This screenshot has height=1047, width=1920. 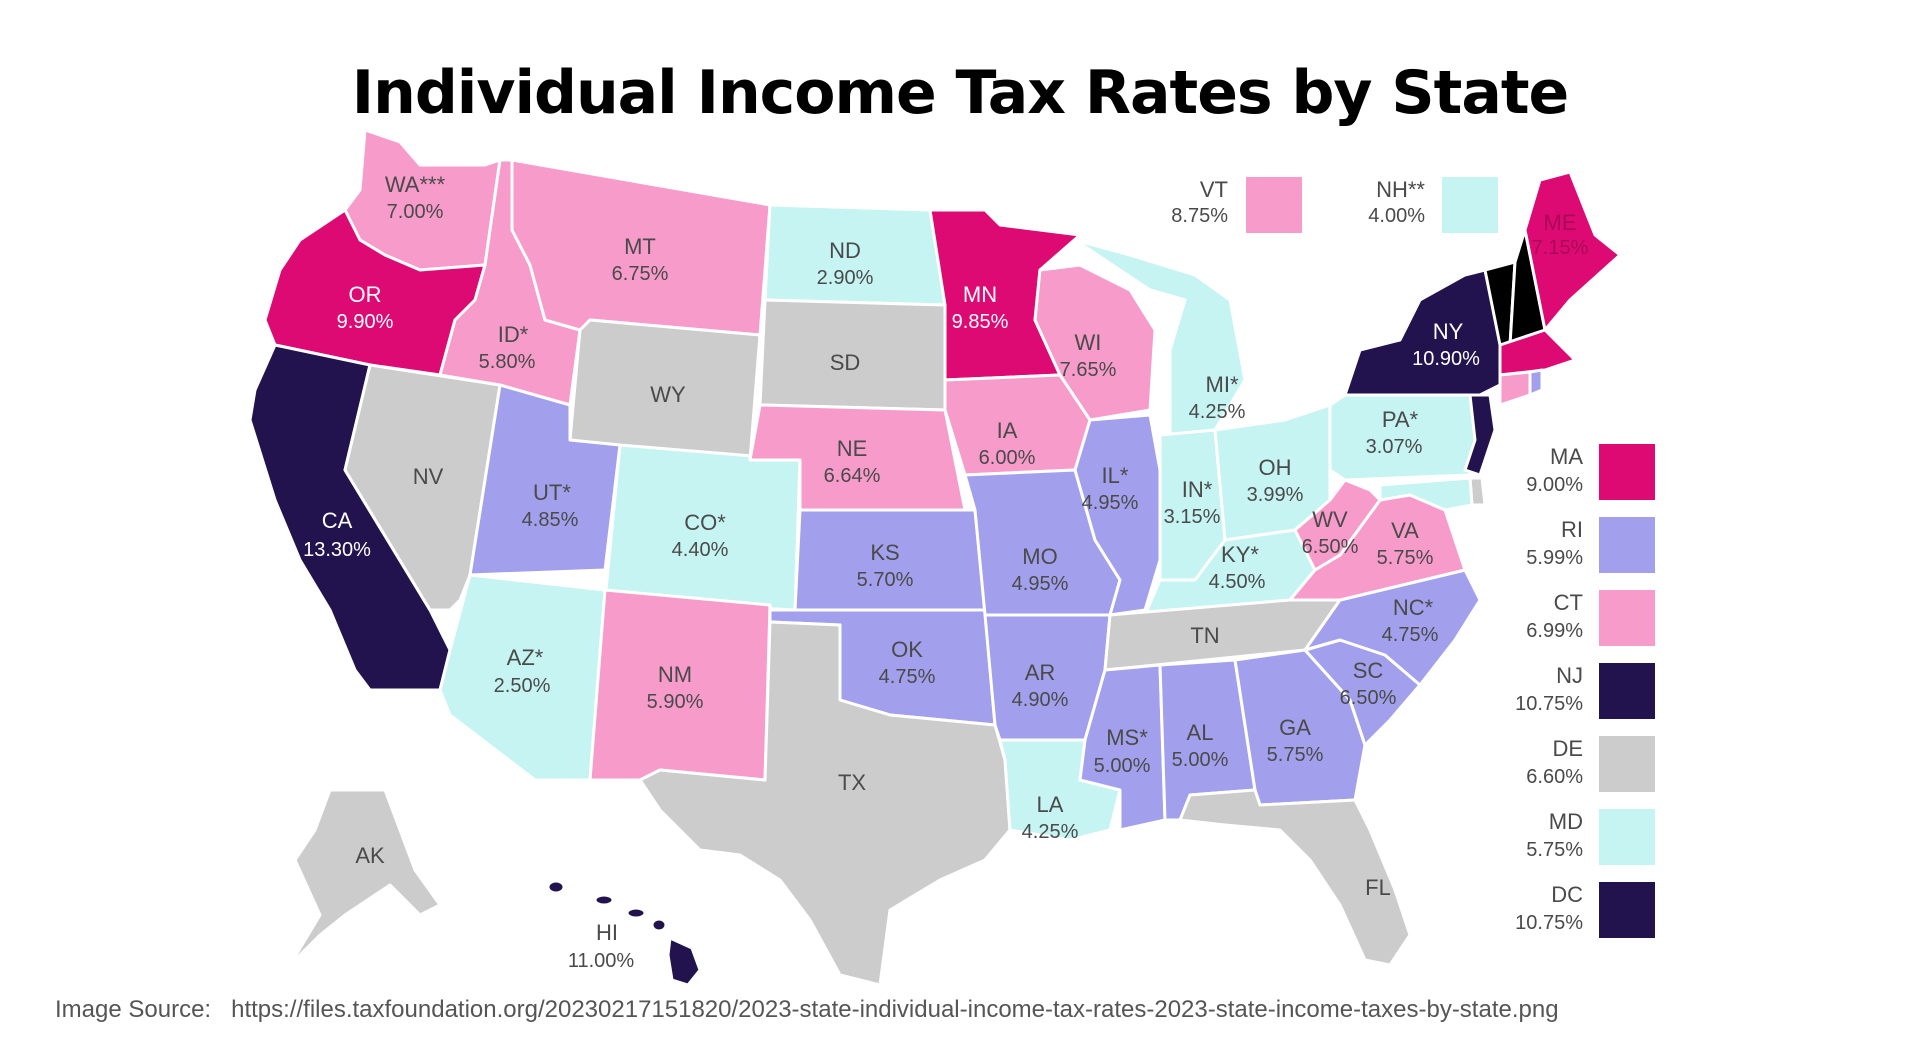 I want to click on callout-vt: VT 8.75%, so click(x=1236, y=205).